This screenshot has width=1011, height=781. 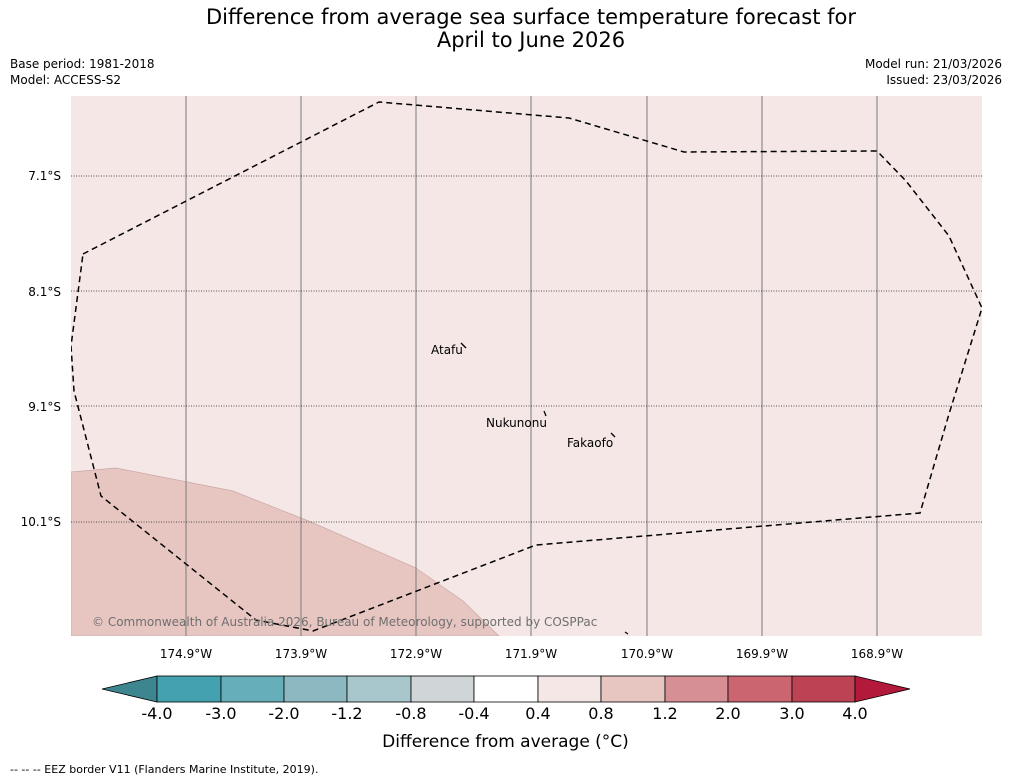 I want to click on lat-label: 10.1°S, so click(x=40, y=522).